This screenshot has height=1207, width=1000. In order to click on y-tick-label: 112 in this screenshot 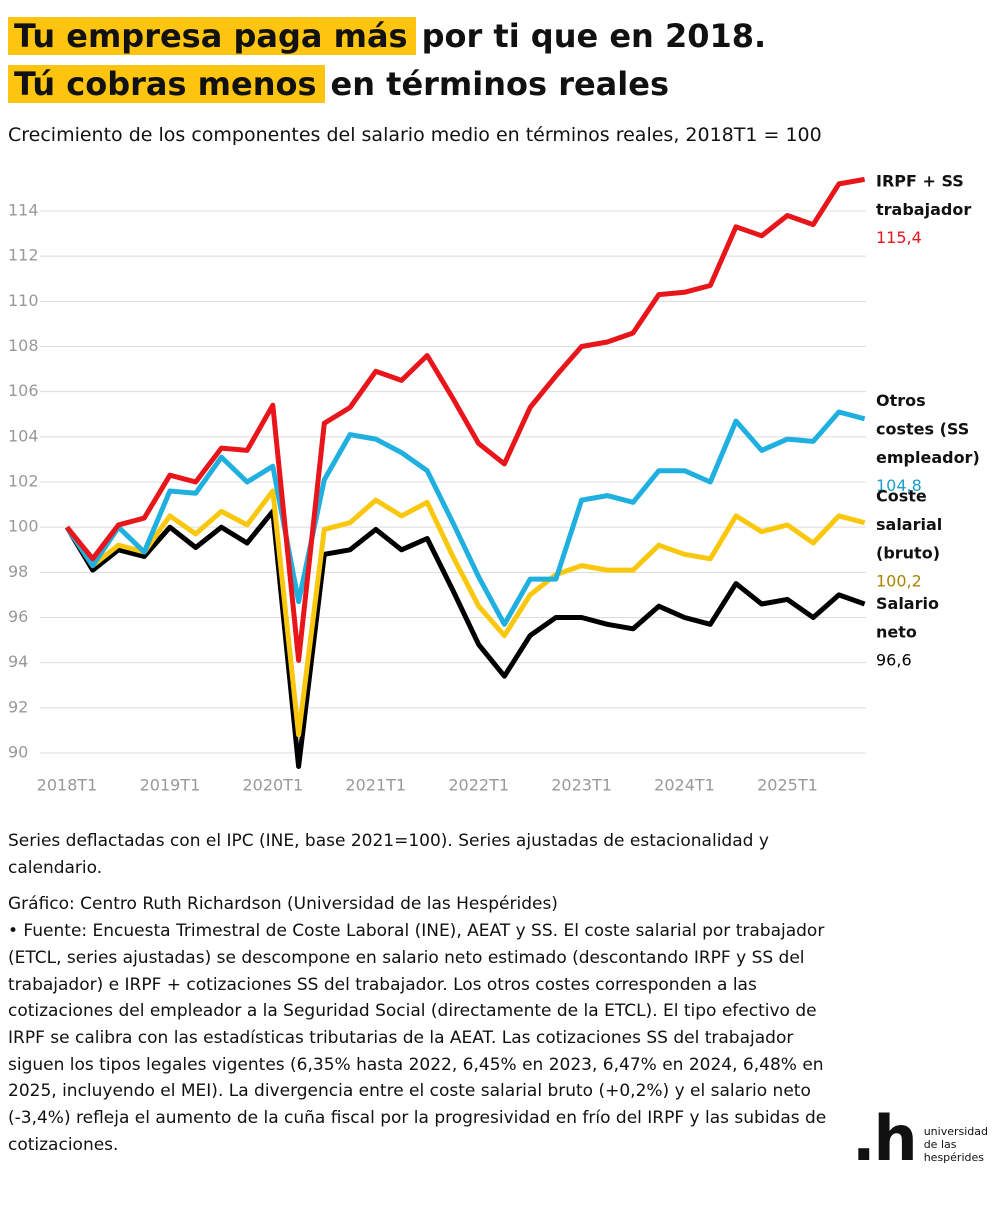, I will do `click(23, 255)`.